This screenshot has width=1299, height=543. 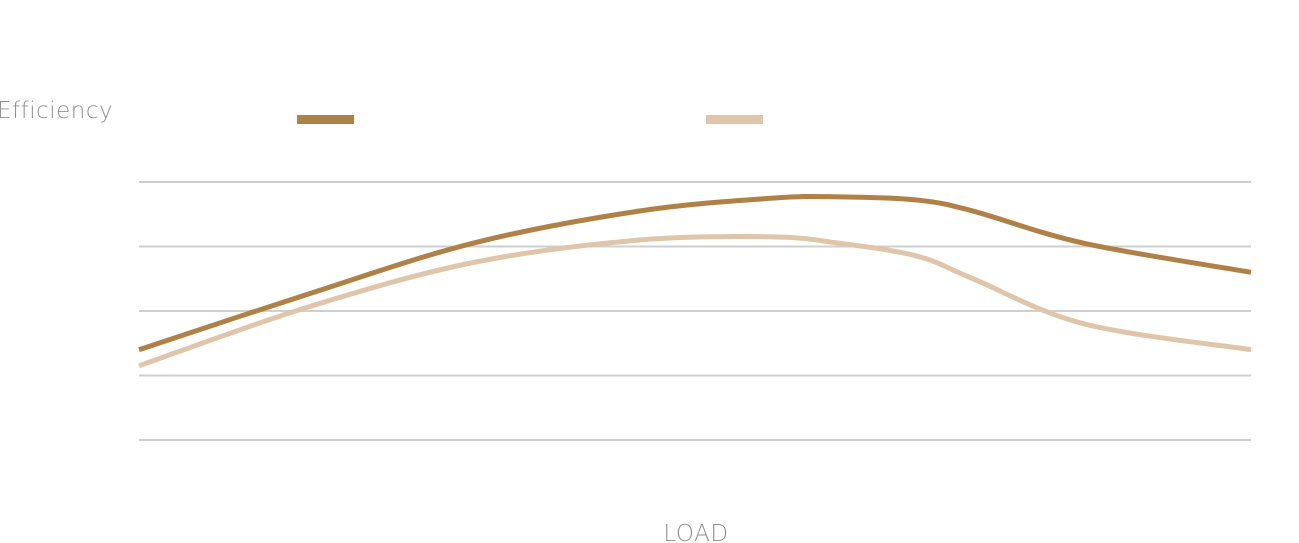 I want to click on y-axis-label: Efficiency, so click(x=56, y=111).